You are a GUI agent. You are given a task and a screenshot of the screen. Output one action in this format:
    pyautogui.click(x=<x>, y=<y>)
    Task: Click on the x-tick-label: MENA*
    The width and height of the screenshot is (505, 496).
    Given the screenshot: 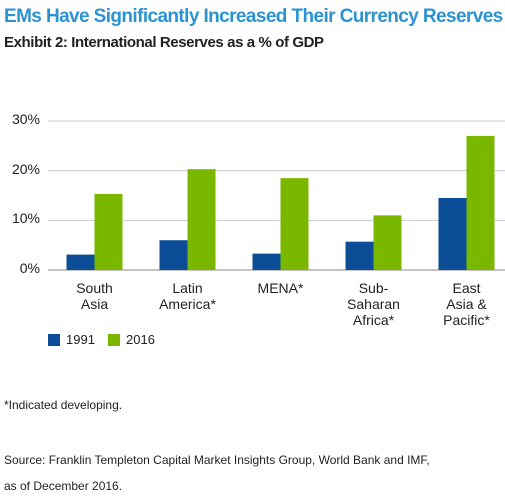 What is the action you would take?
    pyautogui.click(x=280, y=288)
    